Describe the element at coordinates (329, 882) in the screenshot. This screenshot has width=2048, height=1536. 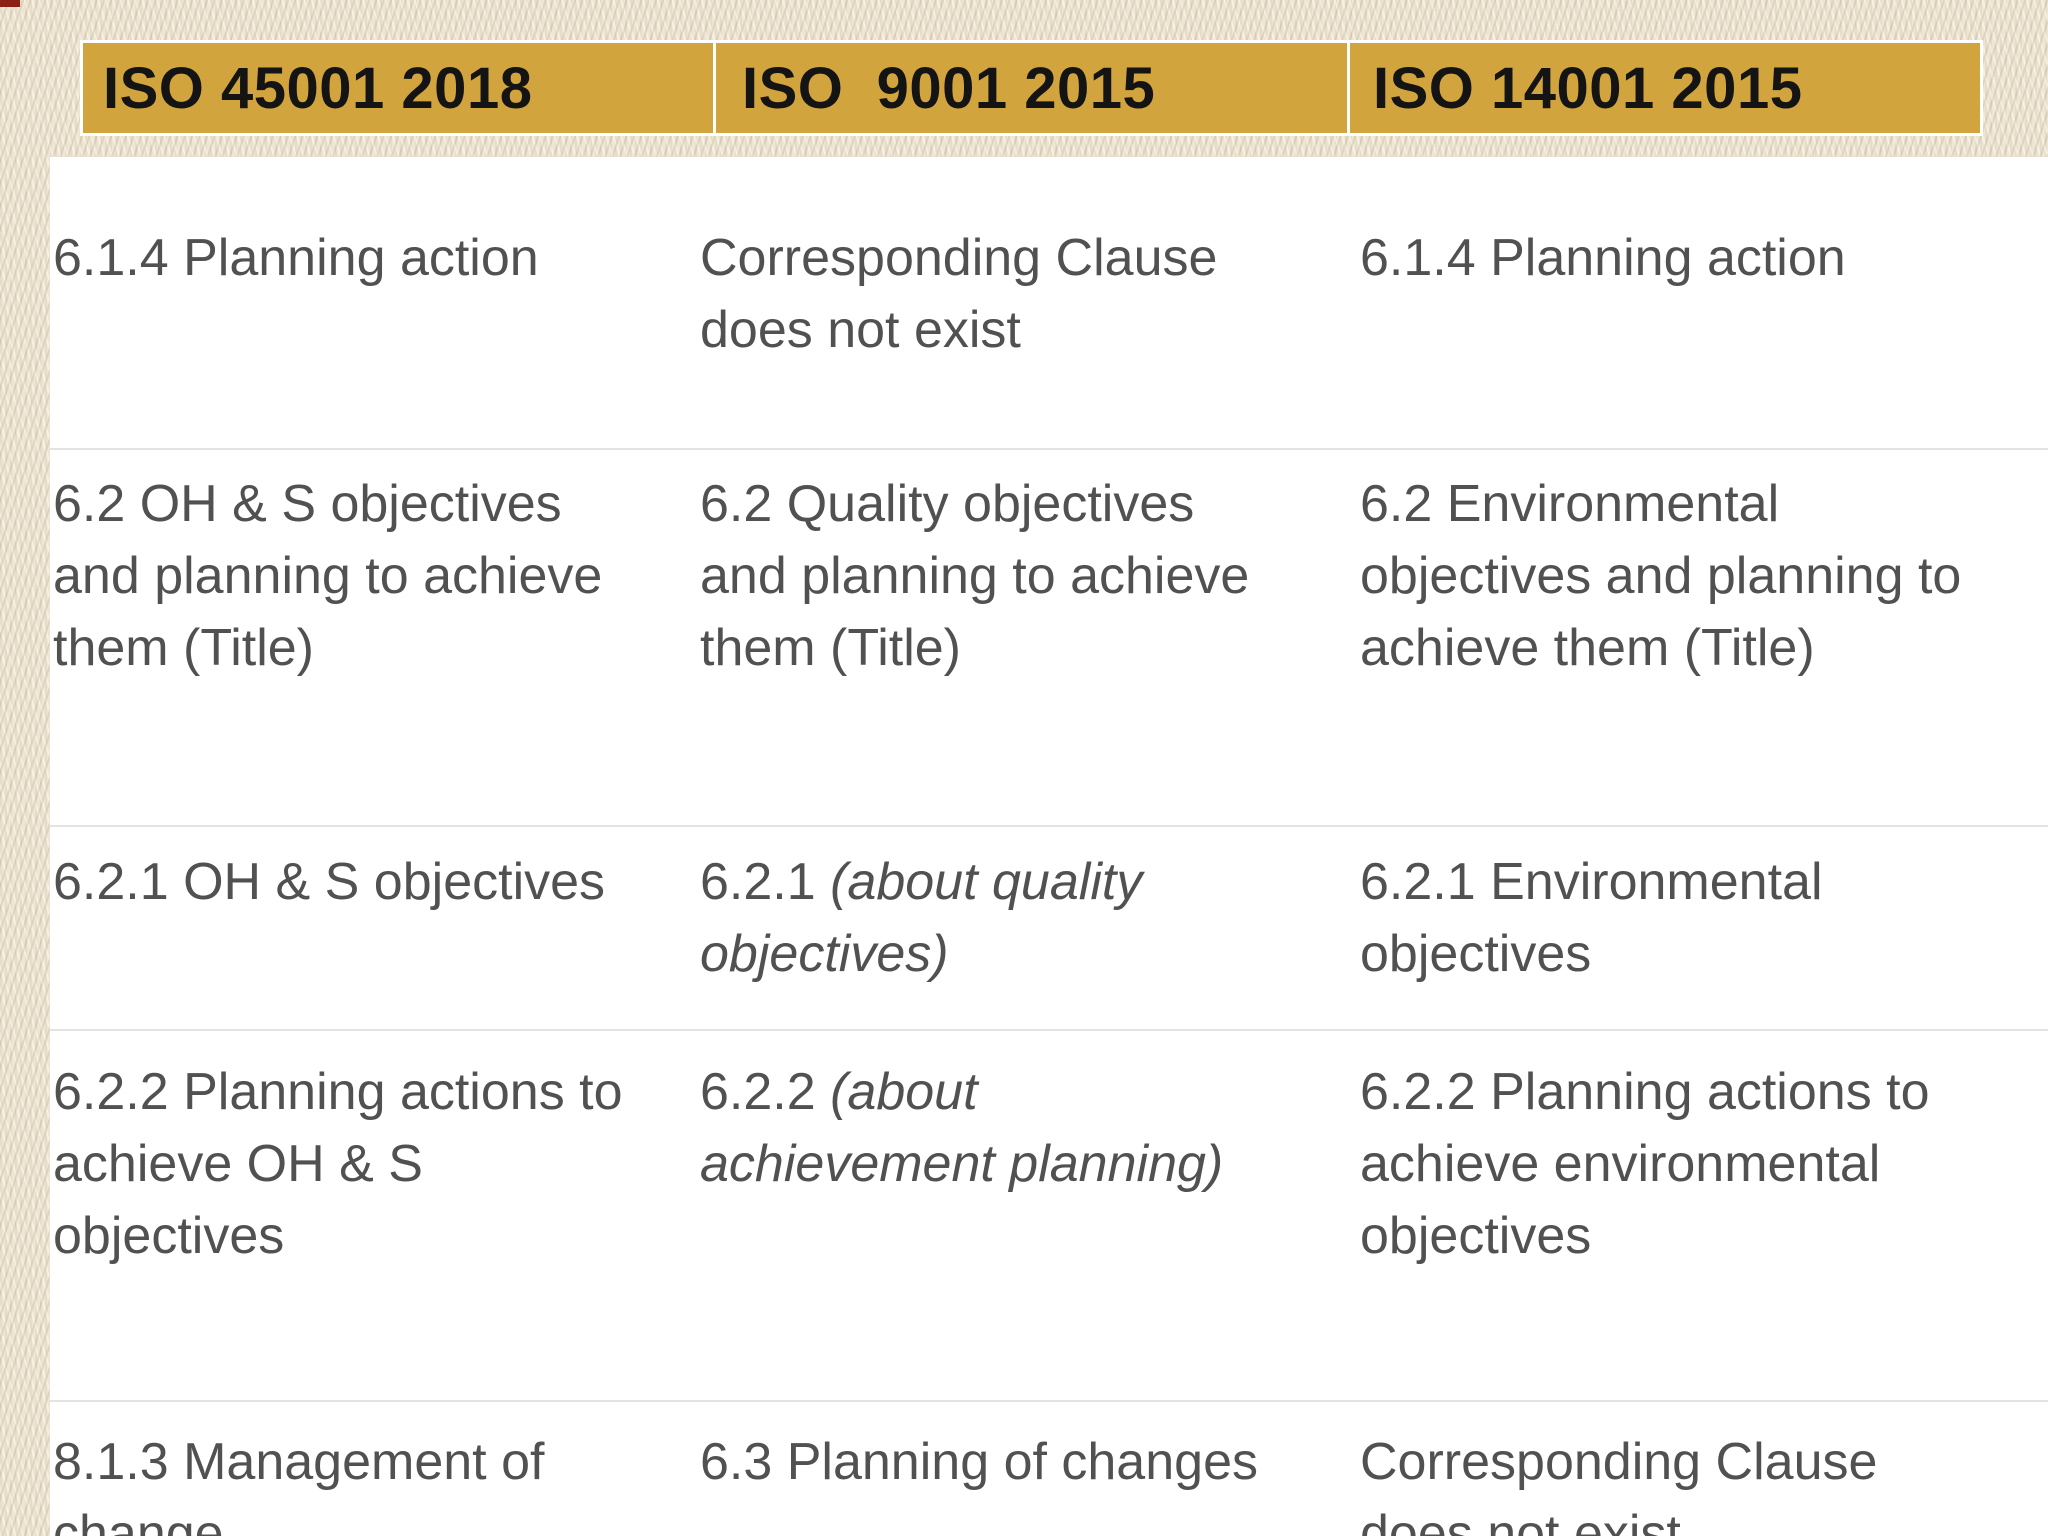
I see `cell-45001-621: 6.2.1 OH & S objectives` at that location.